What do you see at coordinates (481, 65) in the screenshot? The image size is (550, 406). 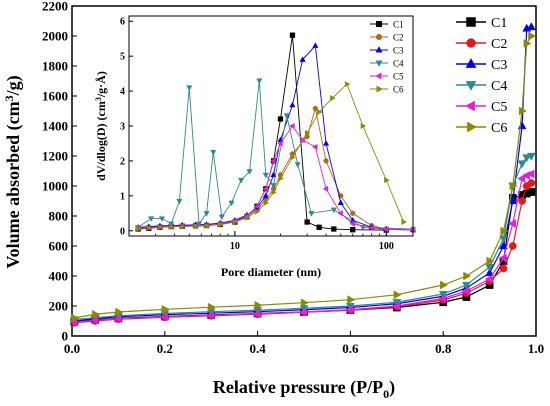 I see `main-legend-item-C3: C3` at bounding box center [481, 65].